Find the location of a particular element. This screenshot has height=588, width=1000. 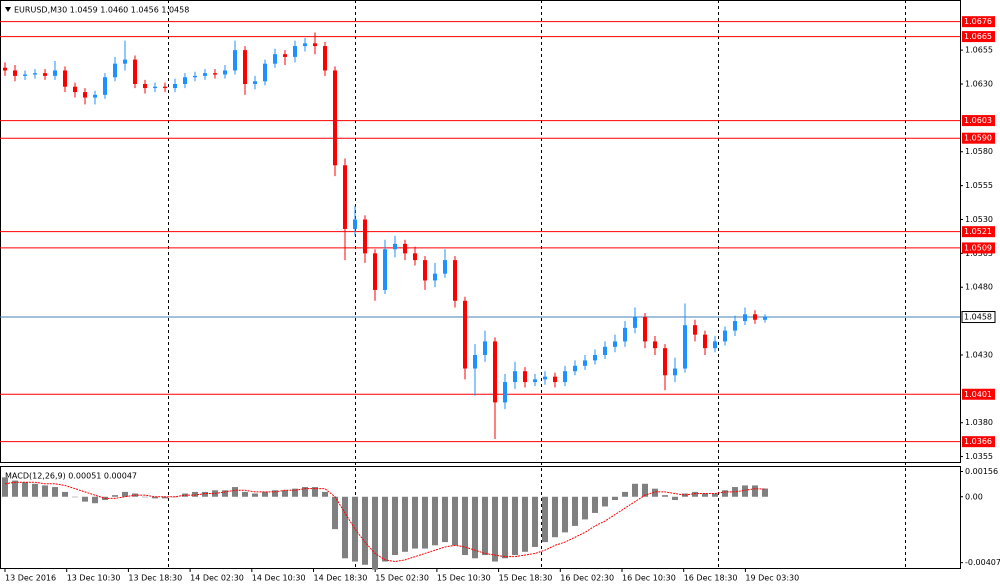

x-tick-label: 14 Dec 18:30 is located at coordinates (341, 578).